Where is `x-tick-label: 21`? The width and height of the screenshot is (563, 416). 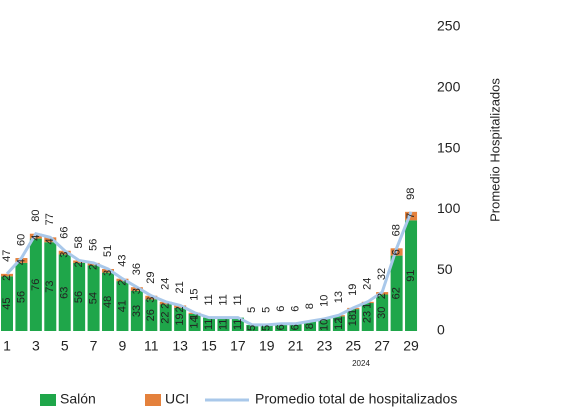
x-tick-label: 21 is located at coordinates (296, 346).